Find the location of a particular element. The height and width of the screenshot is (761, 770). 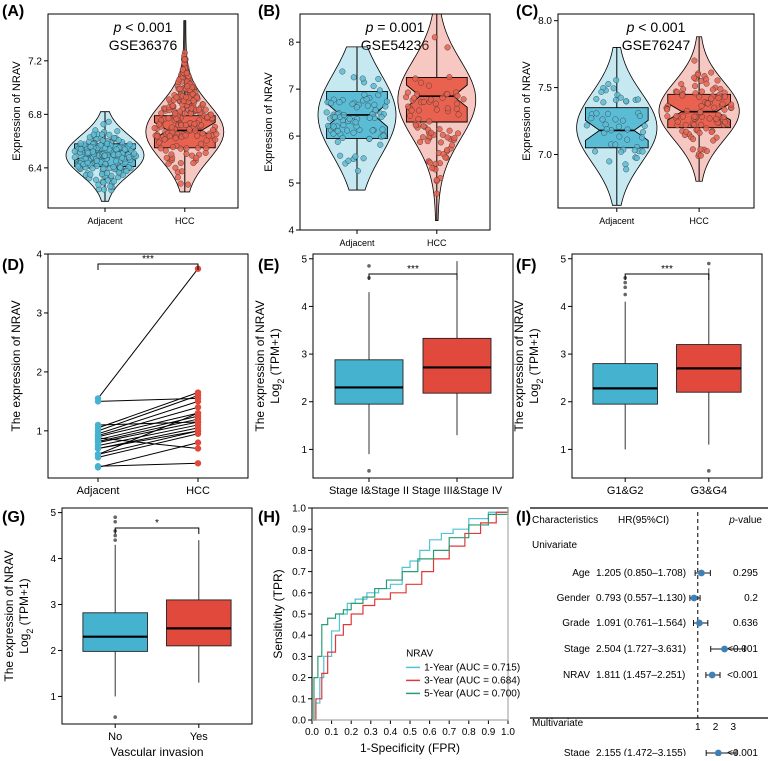

dataset-title: GSE54236 is located at coordinates (395, 45).